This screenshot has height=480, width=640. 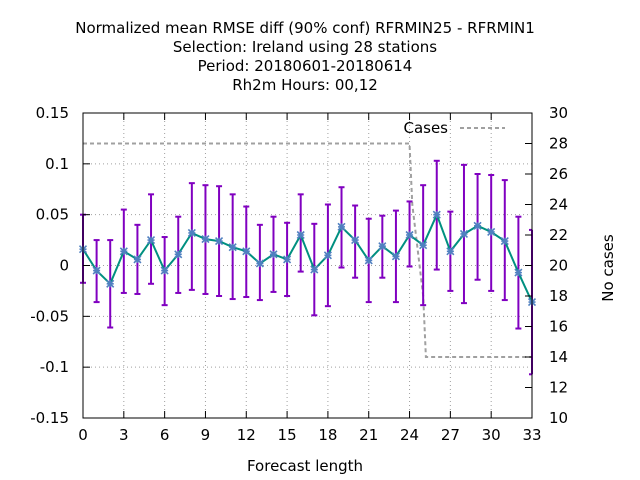 I want to click on x-tick-label: 3, so click(x=124, y=435).